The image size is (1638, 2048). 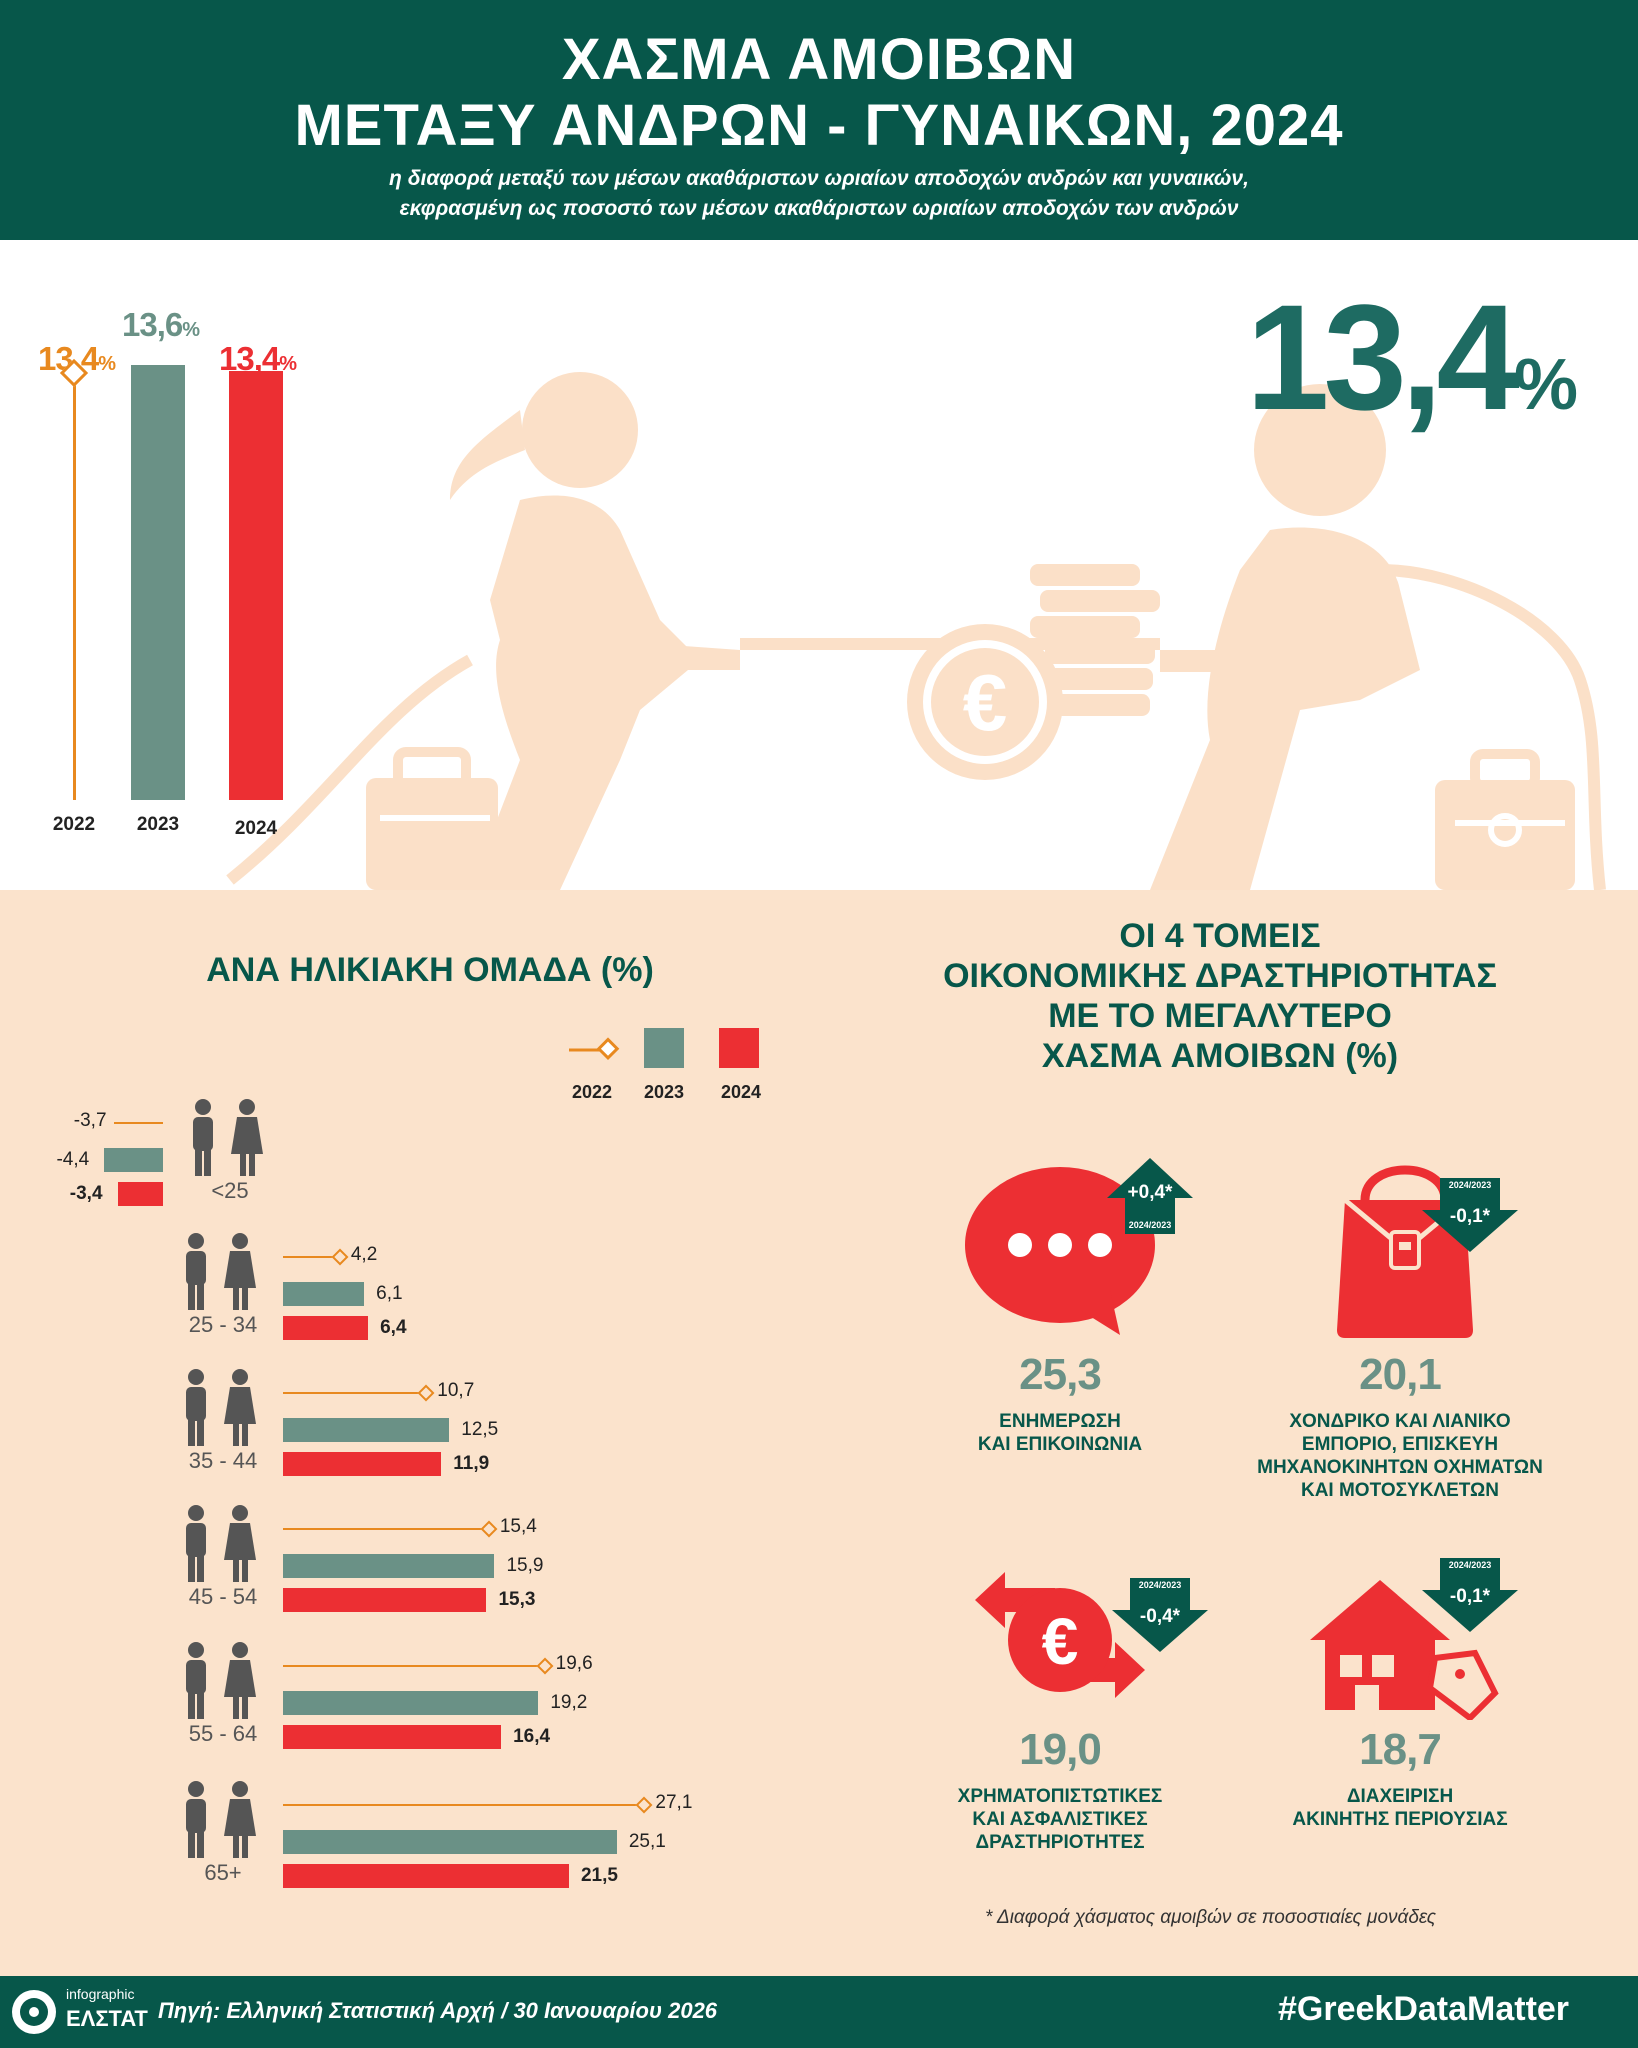 What do you see at coordinates (592, 1092) in the screenshot?
I see `legend-2022-label: 2022` at bounding box center [592, 1092].